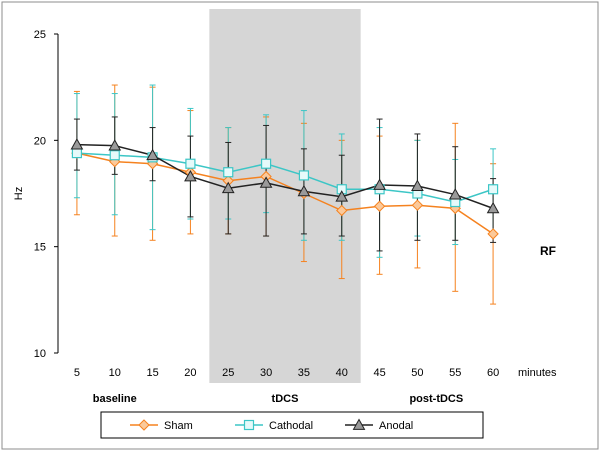 This screenshot has width=600, height=451. I want to click on series-line-cathodal, so click(285, 177).